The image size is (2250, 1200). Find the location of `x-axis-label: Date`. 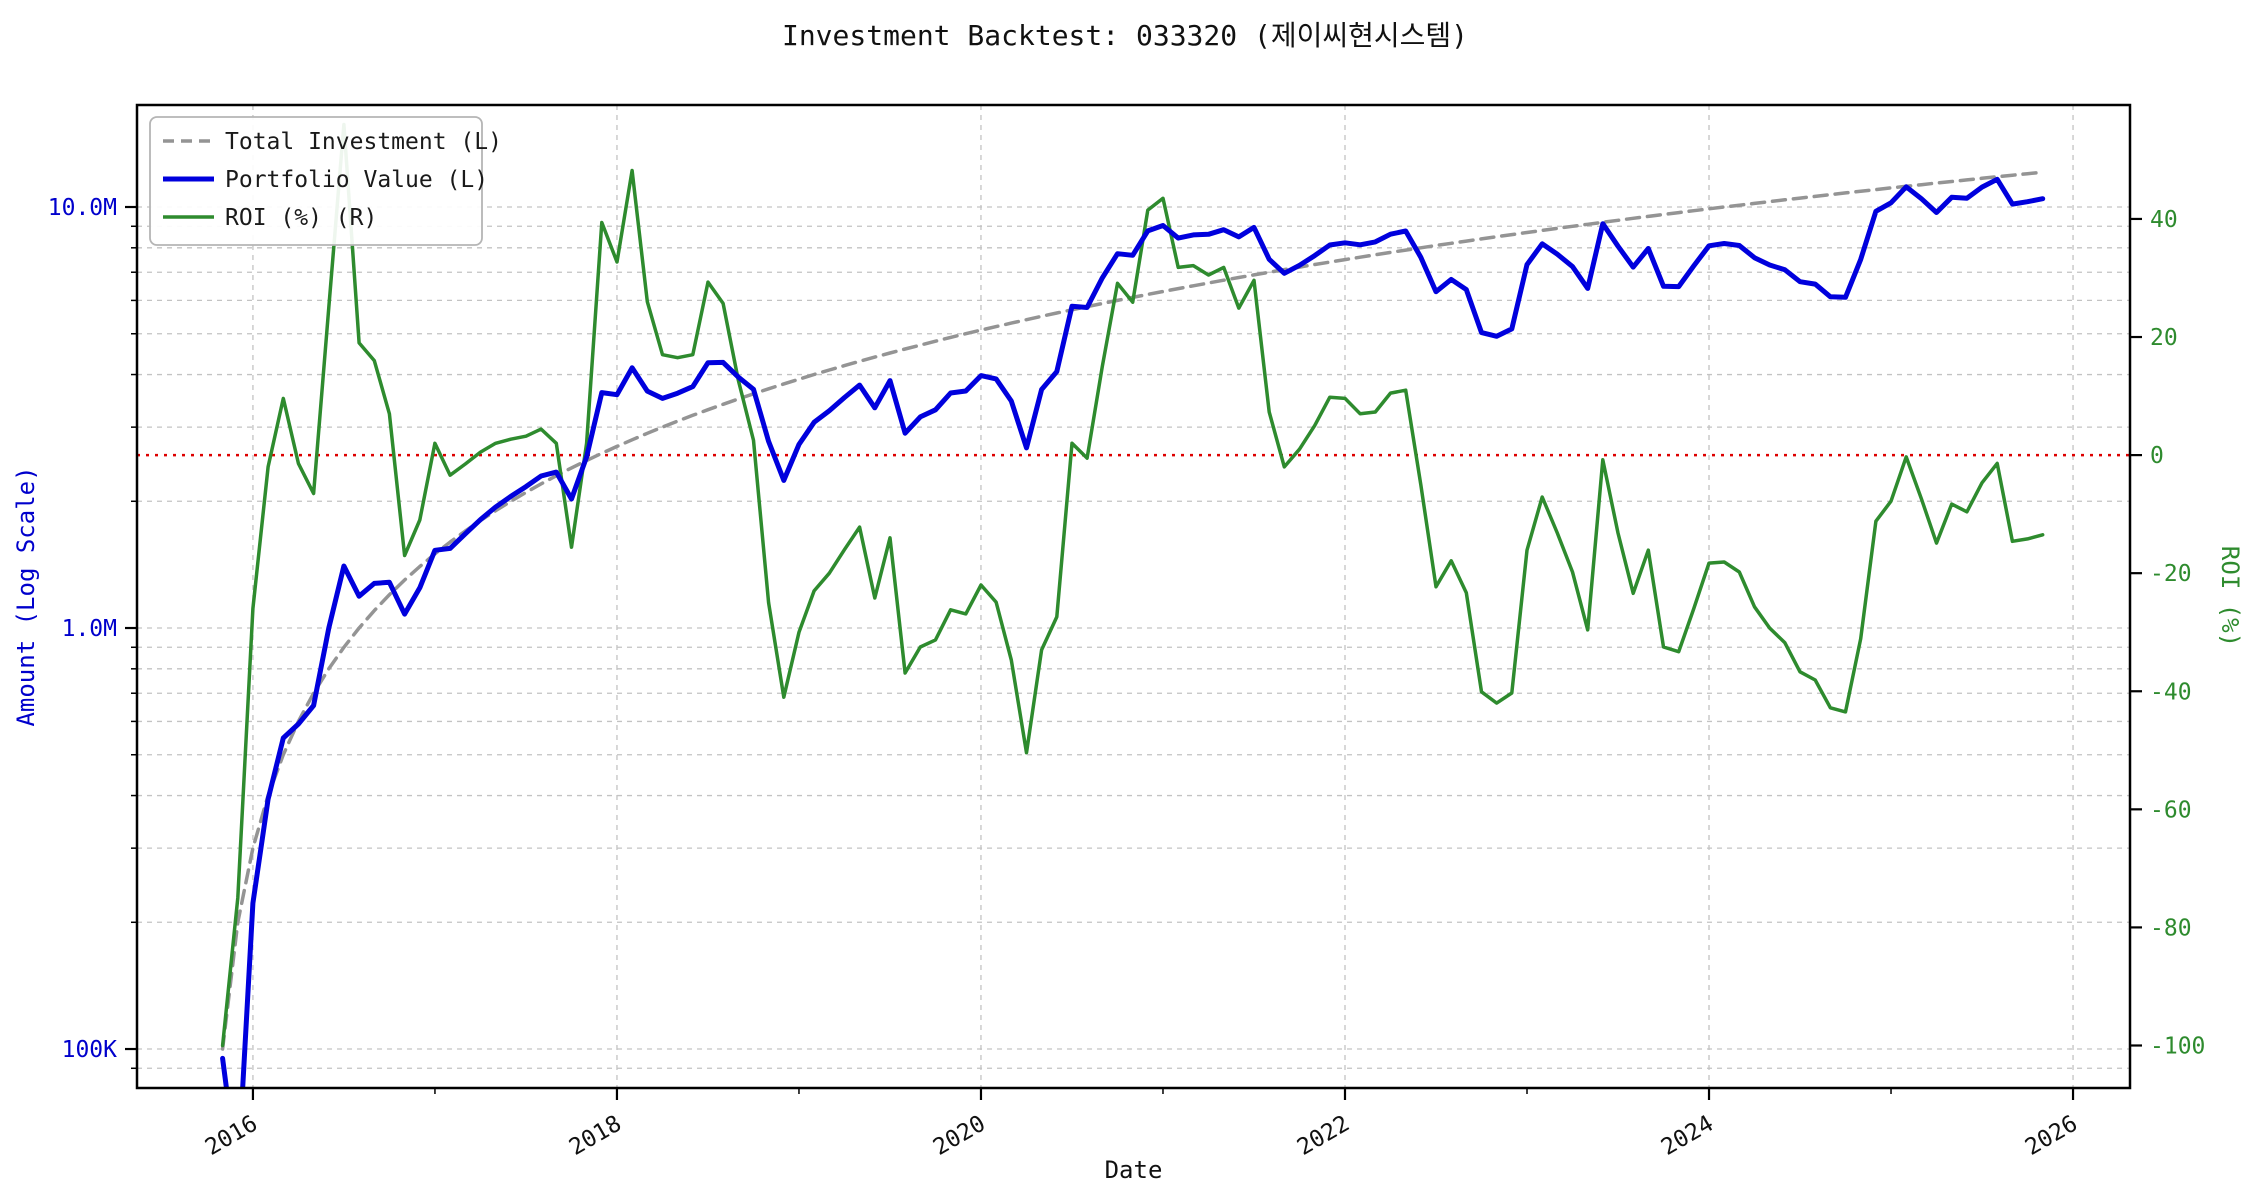

x-axis-label: Date is located at coordinates (1134, 1170).